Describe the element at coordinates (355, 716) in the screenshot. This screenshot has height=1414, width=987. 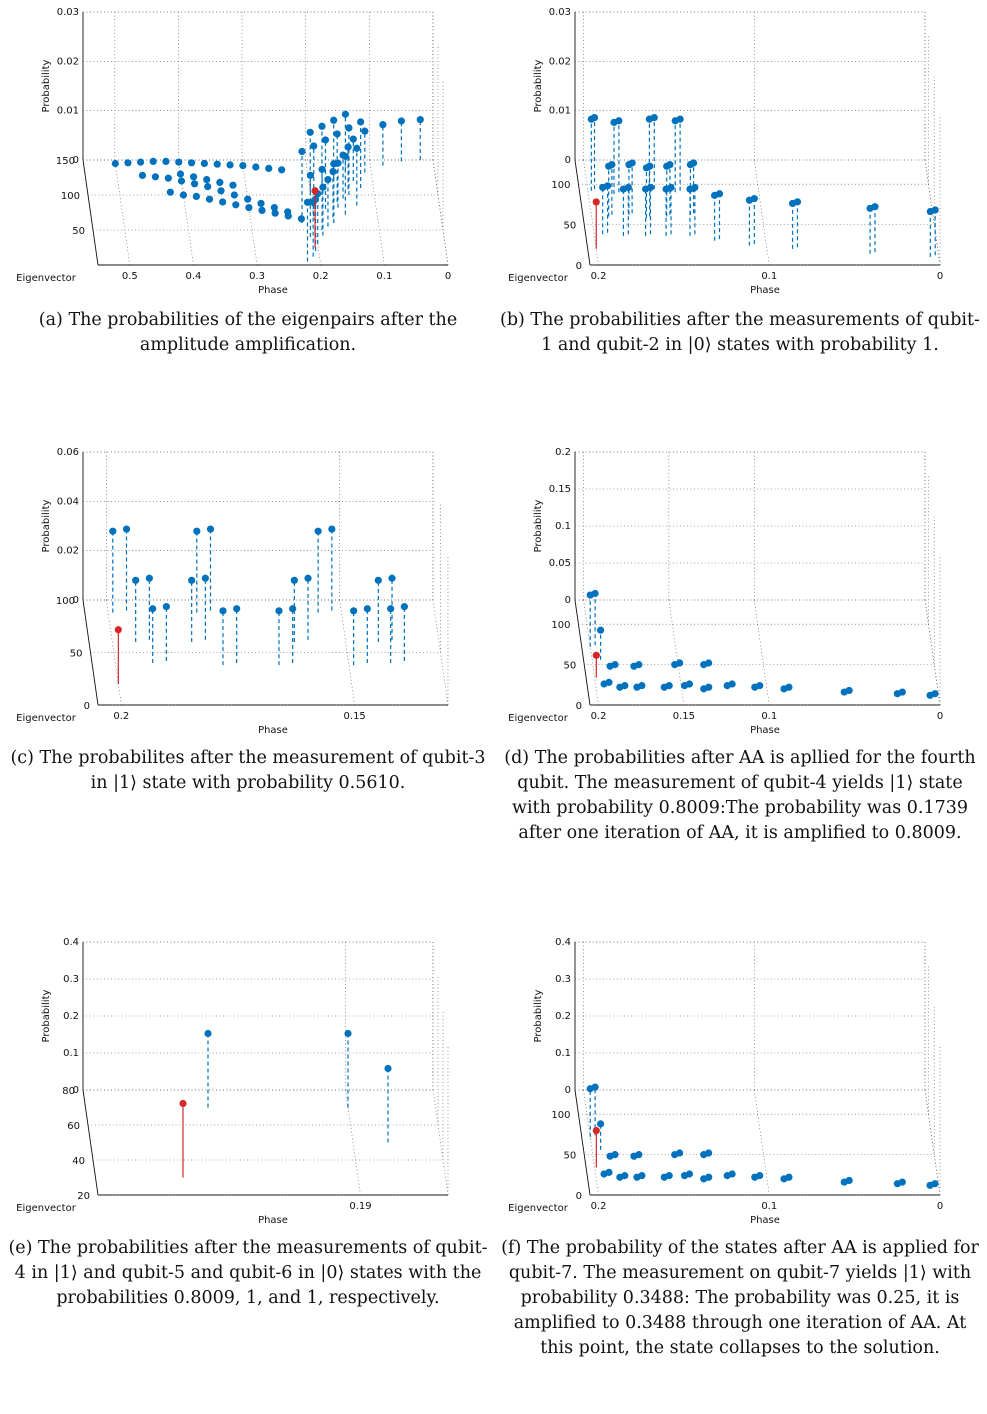
I see `x-tick-label: 0.15` at that location.